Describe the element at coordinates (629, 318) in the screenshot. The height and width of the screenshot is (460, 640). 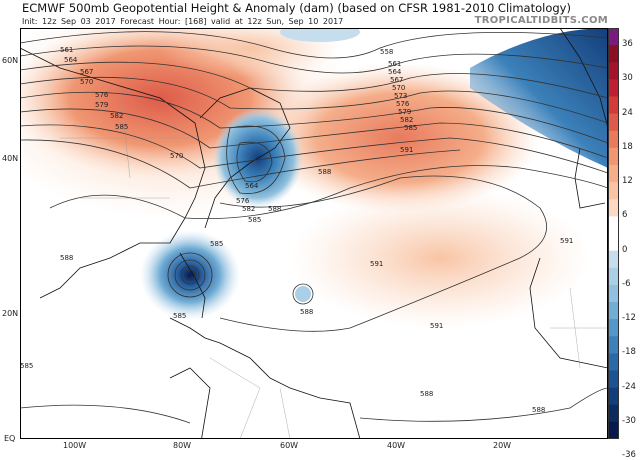
I see `colorbar-label: -12` at that location.